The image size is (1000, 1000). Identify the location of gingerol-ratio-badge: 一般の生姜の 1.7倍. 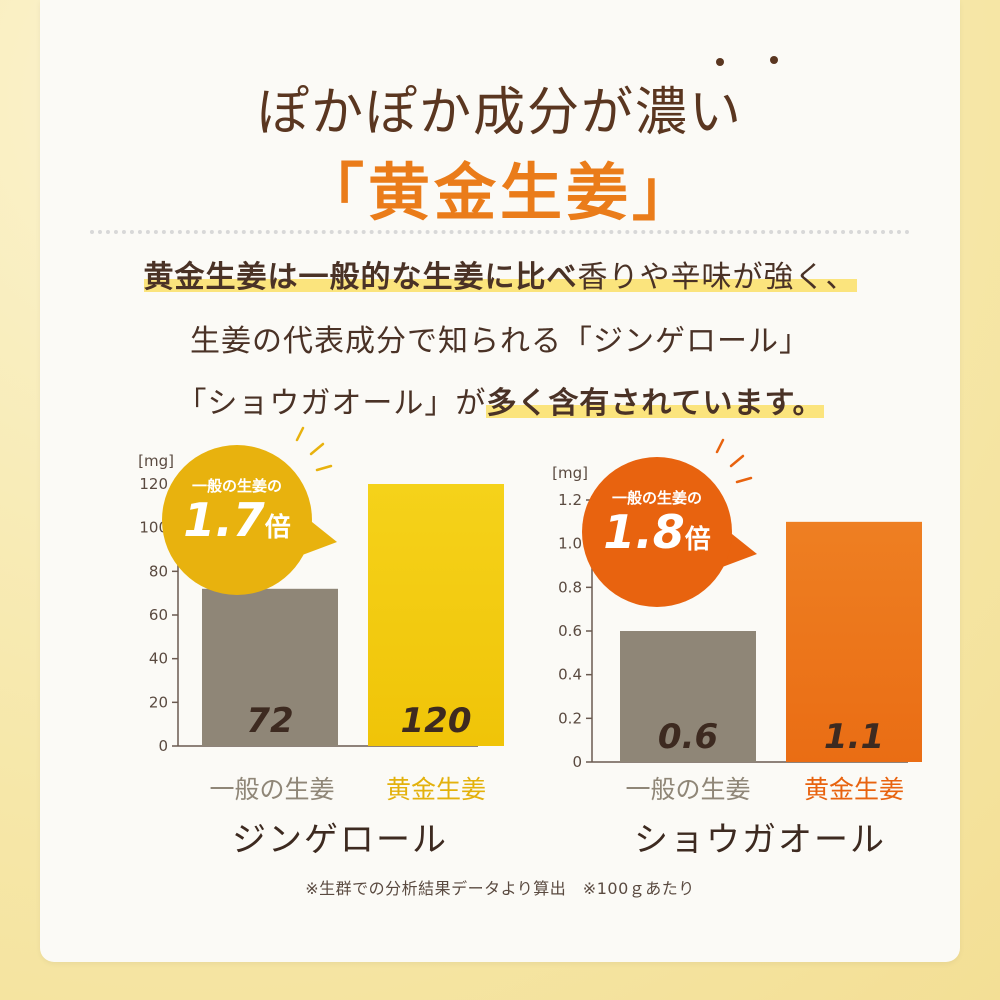
(237, 520).